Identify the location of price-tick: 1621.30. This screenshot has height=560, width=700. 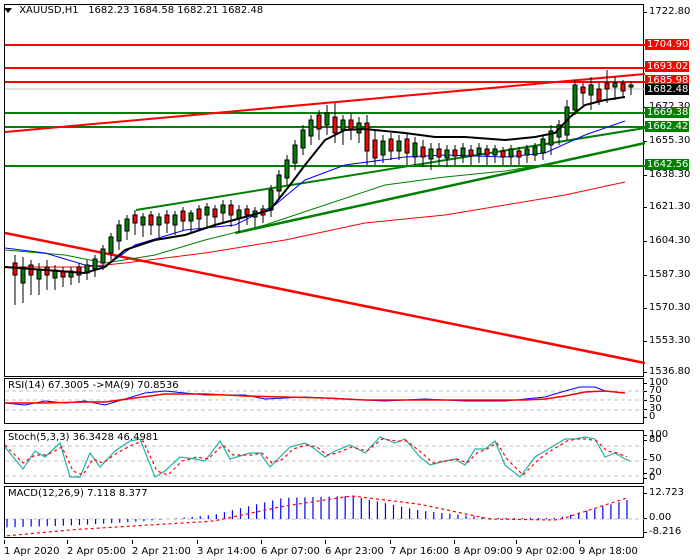
(667, 206).